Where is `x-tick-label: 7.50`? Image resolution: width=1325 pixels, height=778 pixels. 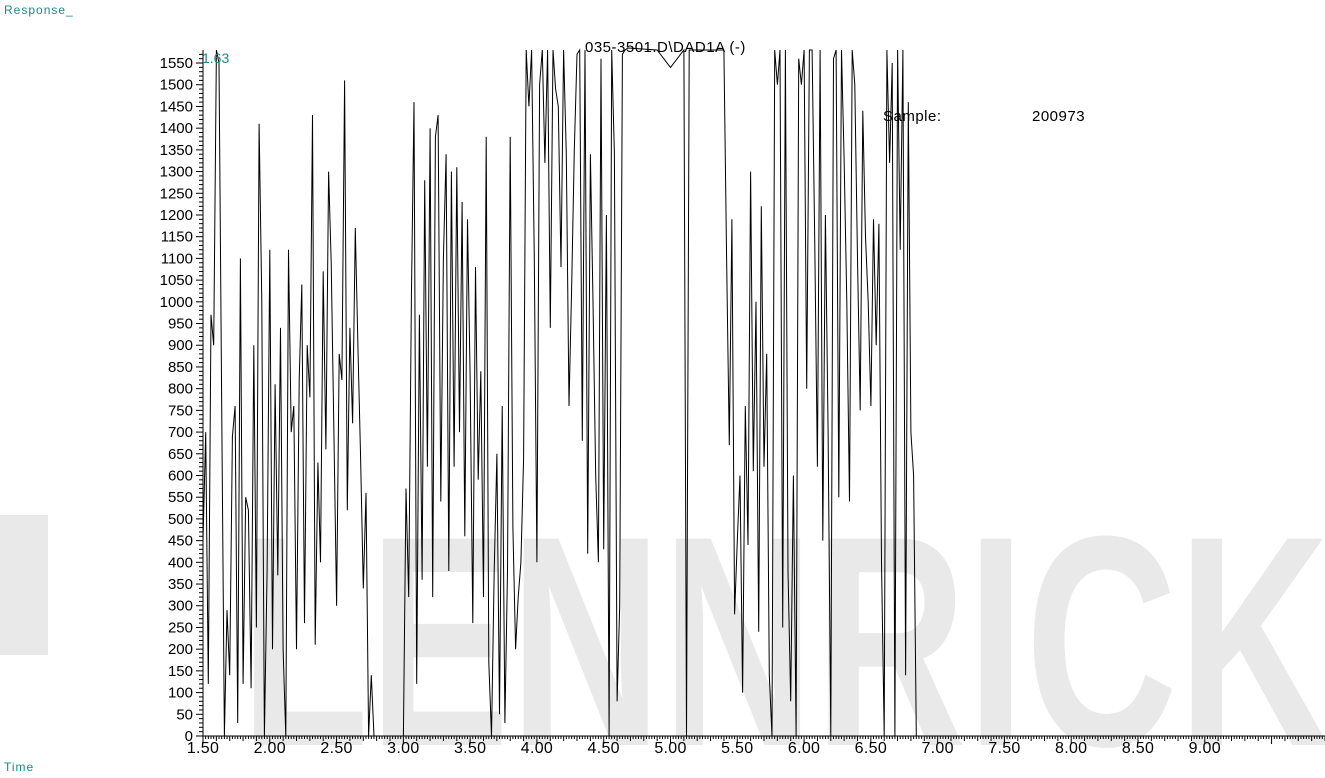 x-tick-label: 7.50 is located at coordinates (1004, 748).